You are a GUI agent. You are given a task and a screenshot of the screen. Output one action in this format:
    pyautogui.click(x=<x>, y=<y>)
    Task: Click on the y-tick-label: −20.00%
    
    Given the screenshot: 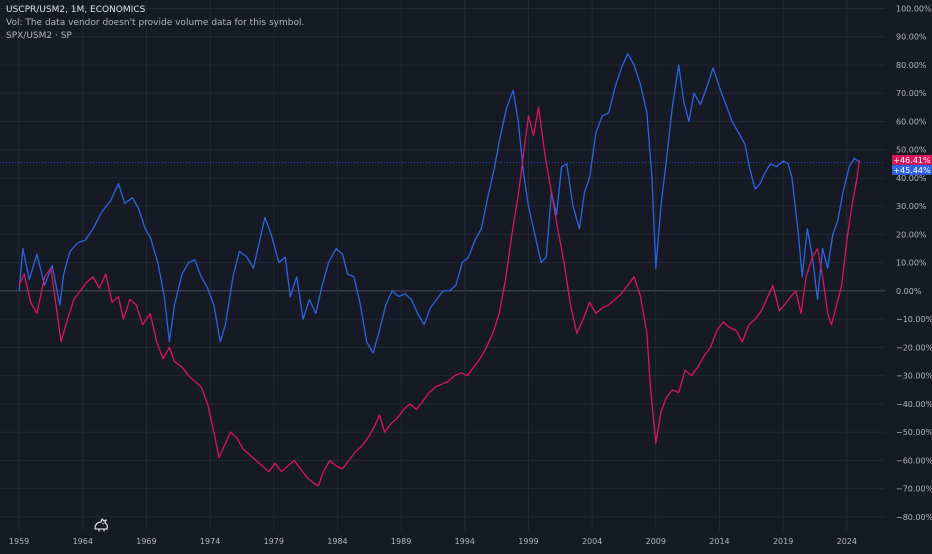 What is the action you would take?
    pyautogui.click(x=914, y=347)
    